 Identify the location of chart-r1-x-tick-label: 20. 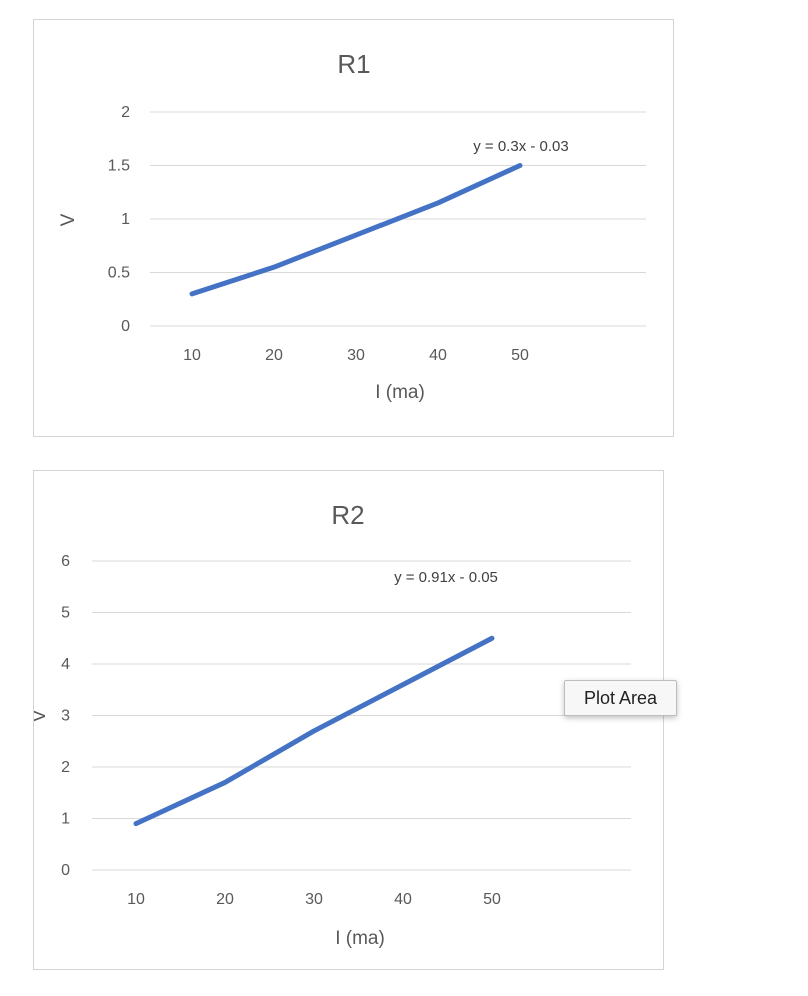
(274, 355).